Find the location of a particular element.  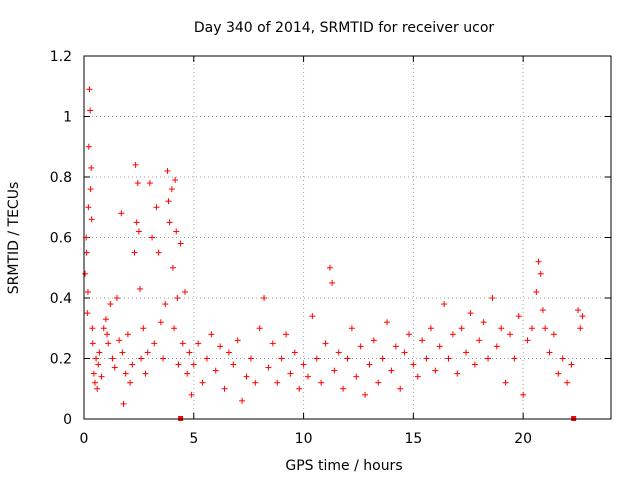

x-axis-label: GPS time / hours is located at coordinates (343, 466).